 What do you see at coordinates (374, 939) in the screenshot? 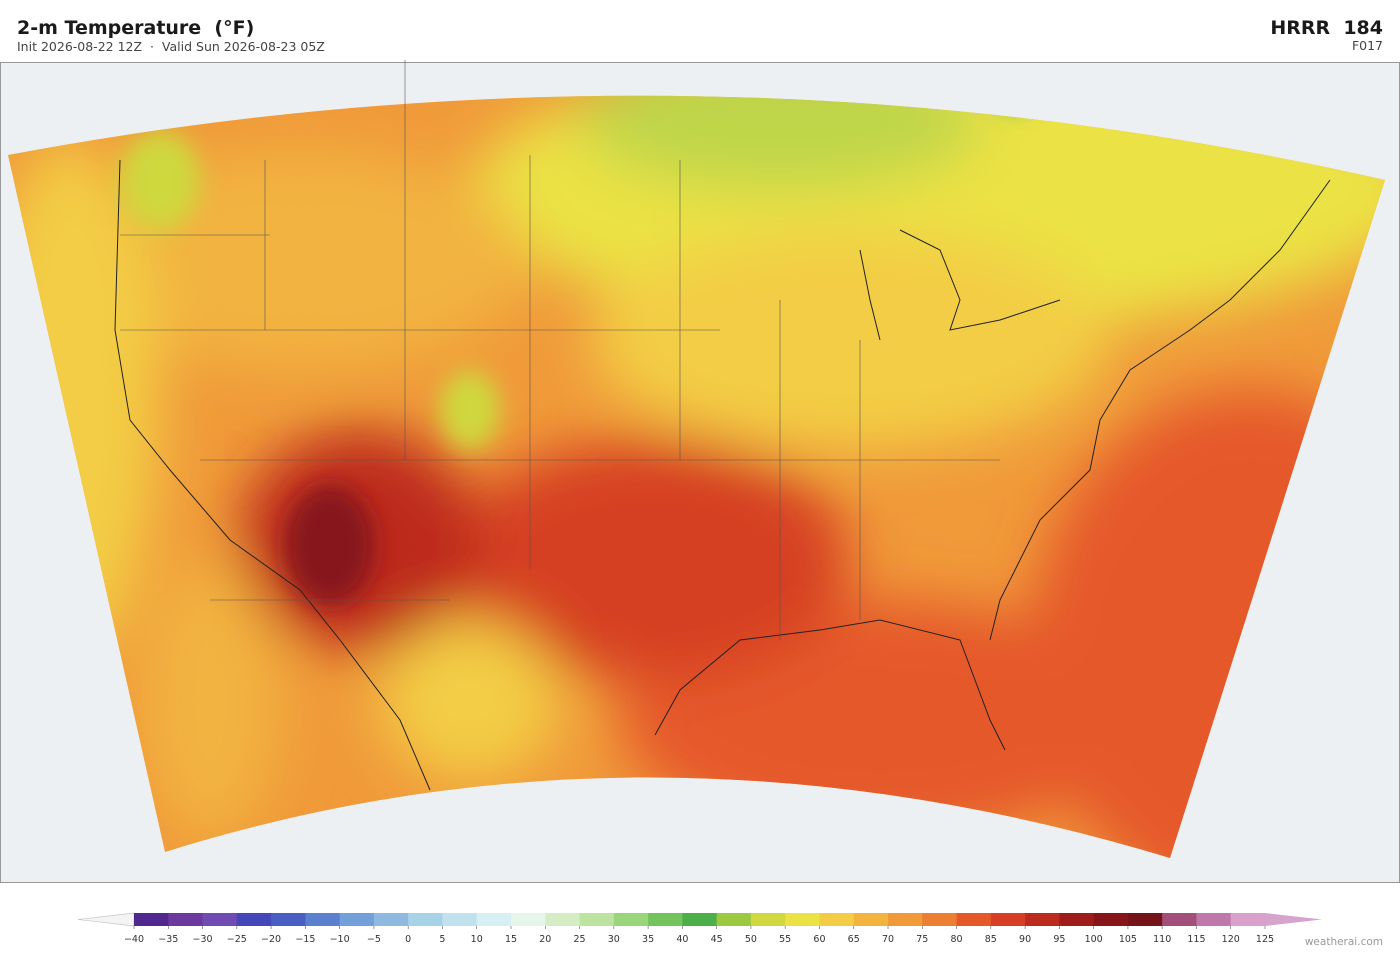
I see `colorbar-tick-label: −5` at bounding box center [374, 939].